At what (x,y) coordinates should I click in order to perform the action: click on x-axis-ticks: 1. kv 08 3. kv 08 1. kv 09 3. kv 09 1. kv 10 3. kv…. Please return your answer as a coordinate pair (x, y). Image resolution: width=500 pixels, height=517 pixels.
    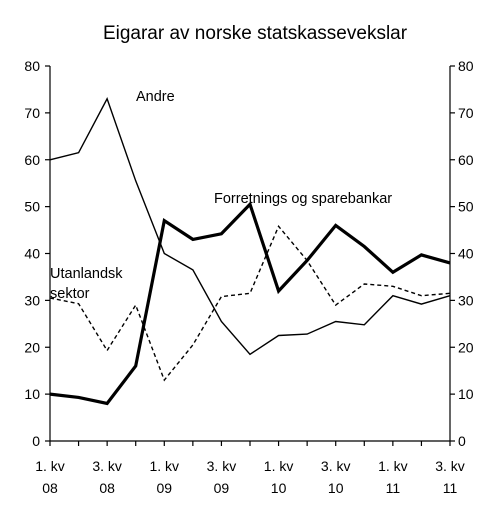
    Looking at the image, I should click on (250, 468).